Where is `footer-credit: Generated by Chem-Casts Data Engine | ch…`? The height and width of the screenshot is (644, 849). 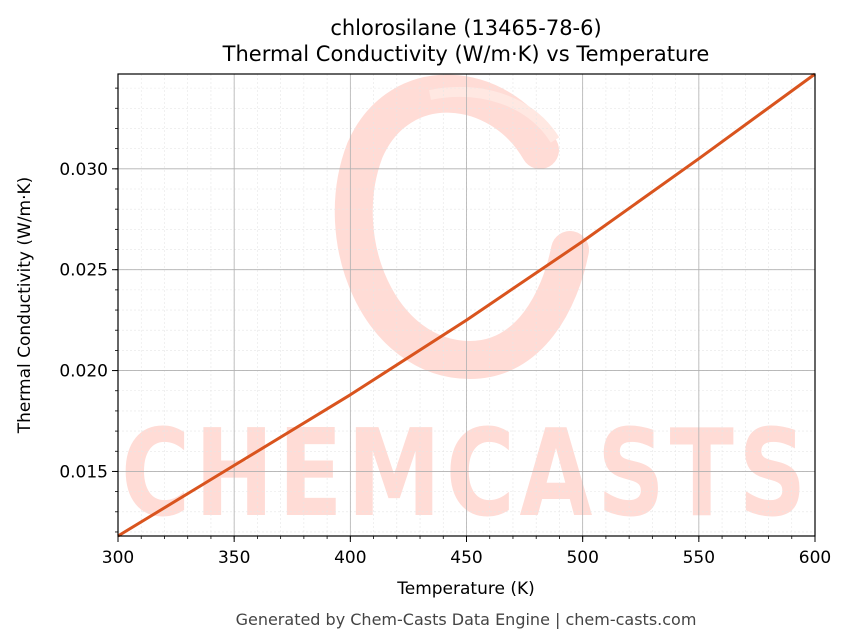 footer-credit: Generated by Chem-Casts Data Engine | ch… is located at coordinates (466, 619).